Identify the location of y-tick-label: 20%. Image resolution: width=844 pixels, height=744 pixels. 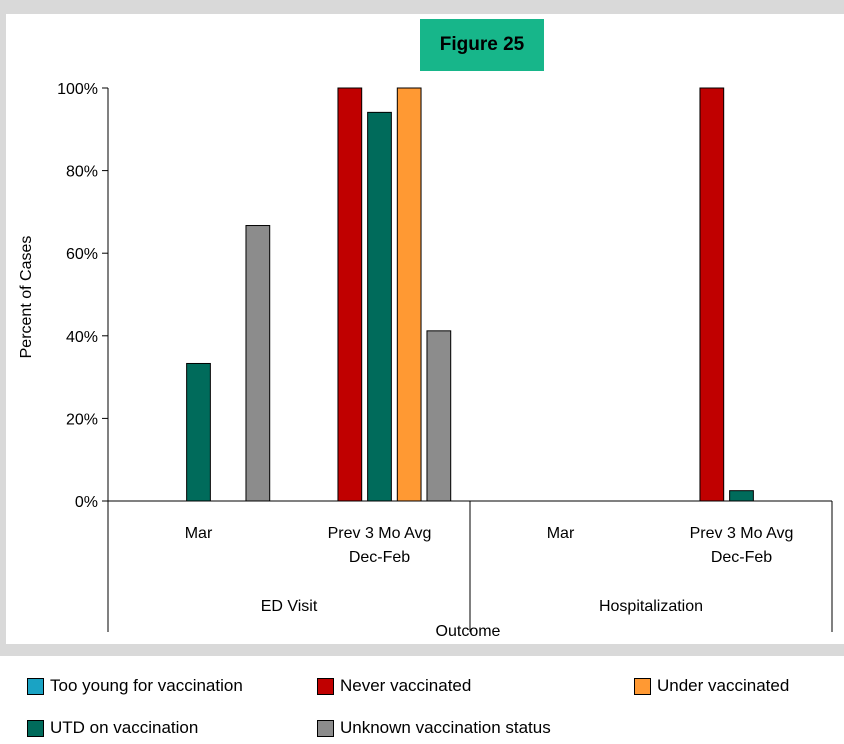
(82, 419).